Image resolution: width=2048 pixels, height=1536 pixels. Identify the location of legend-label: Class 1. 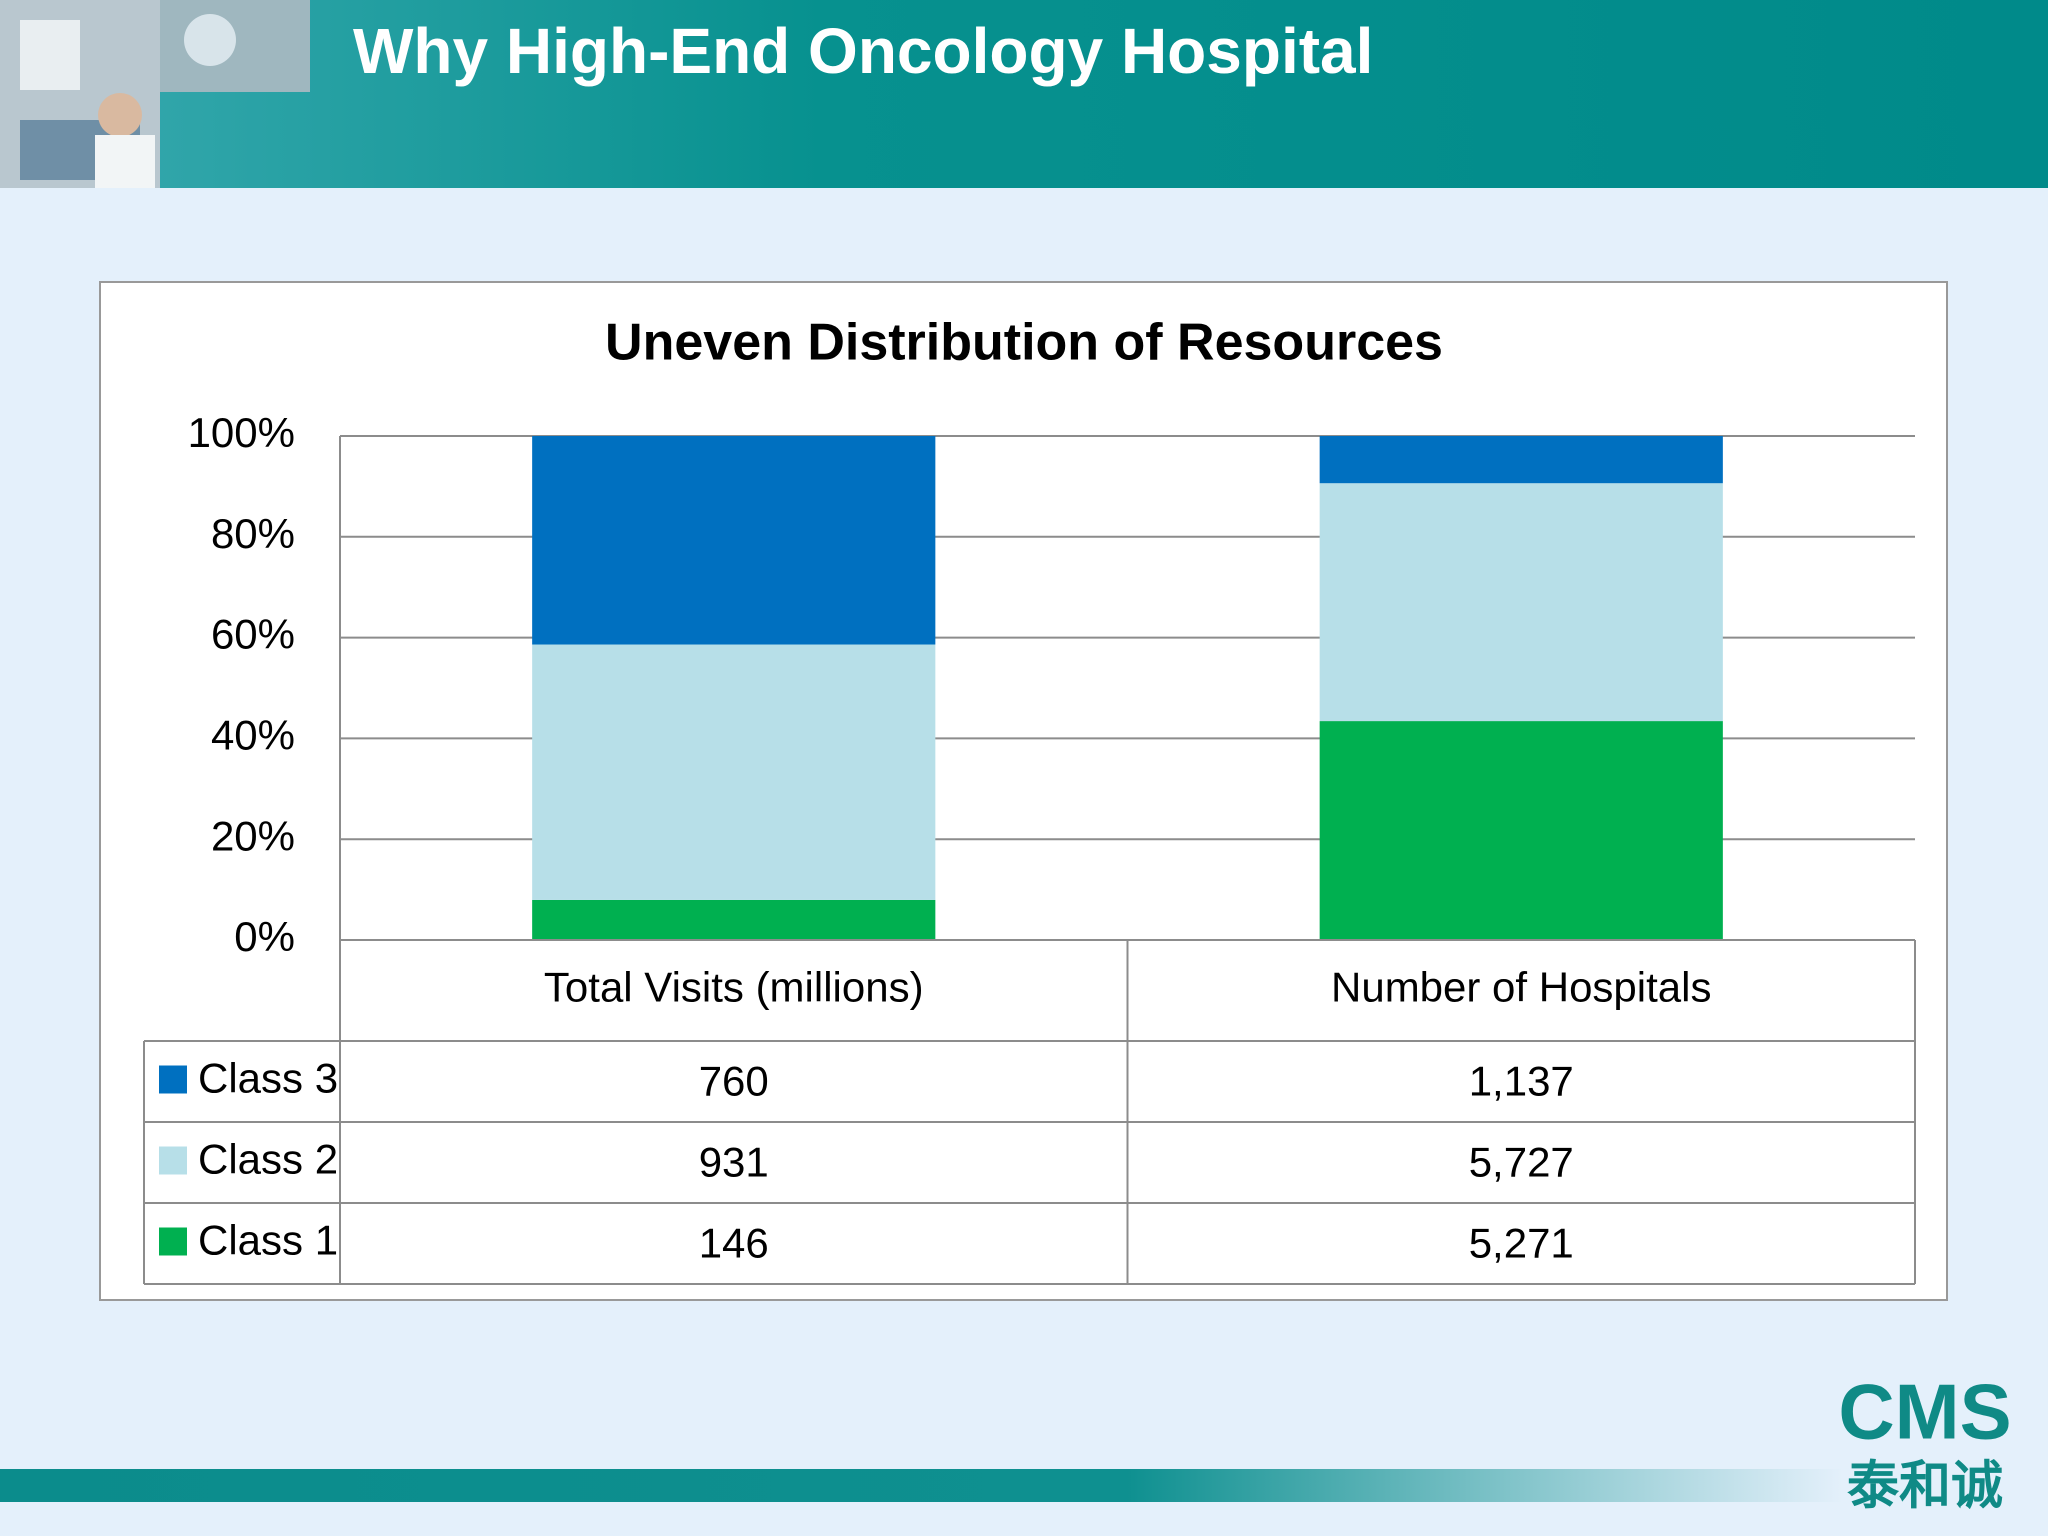
(268, 1240).